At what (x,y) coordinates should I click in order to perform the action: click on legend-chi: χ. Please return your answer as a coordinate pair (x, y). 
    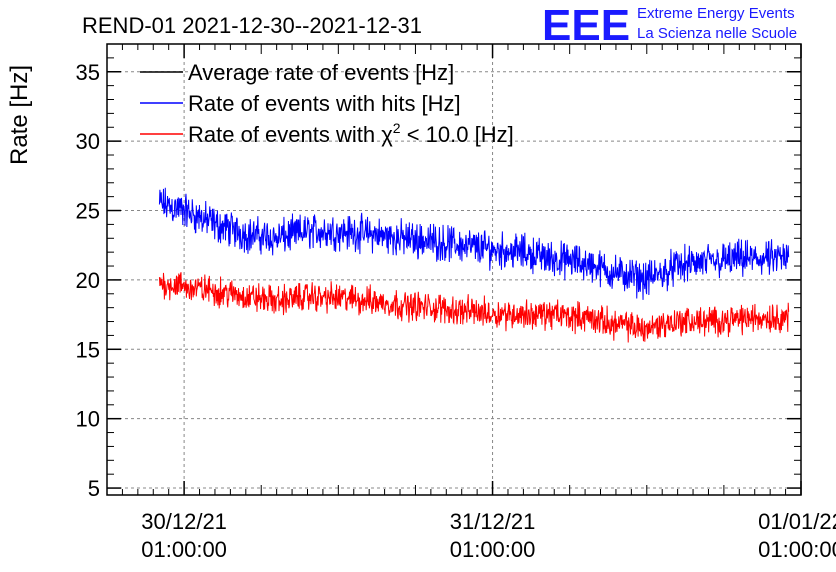
    Looking at the image, I should click on (387, 134).